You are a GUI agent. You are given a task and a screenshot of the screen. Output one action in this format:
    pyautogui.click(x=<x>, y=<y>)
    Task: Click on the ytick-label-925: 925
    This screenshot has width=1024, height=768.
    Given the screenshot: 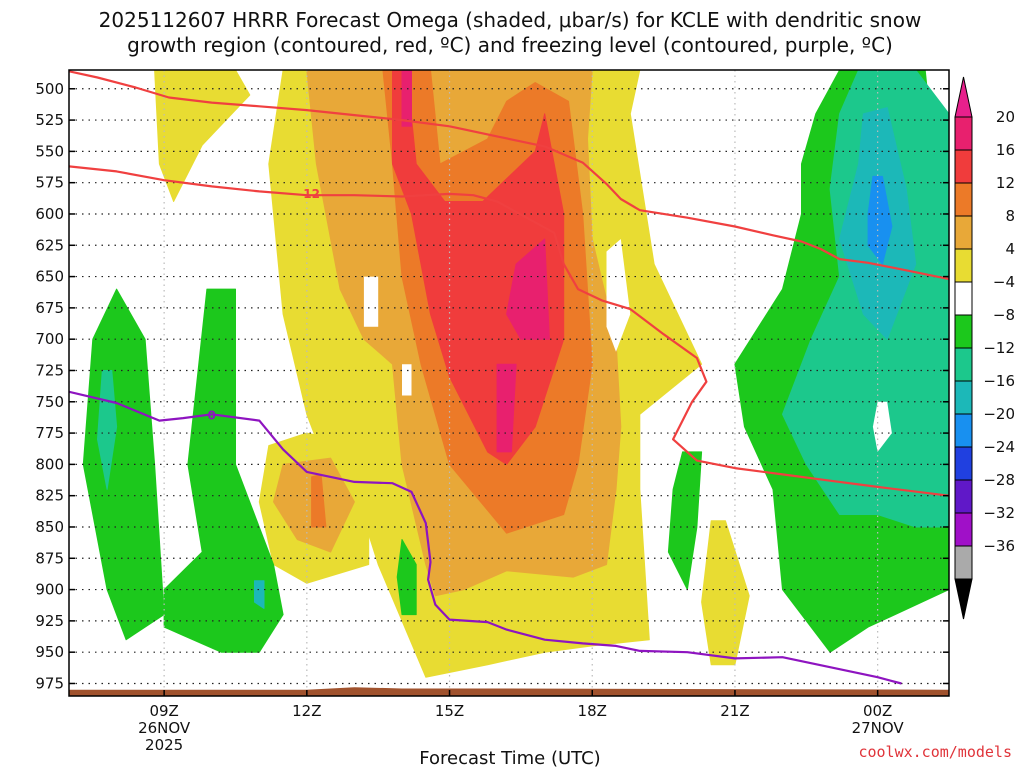 What is the action you would take?
    pyautogui.click(x=49, y=621)
    